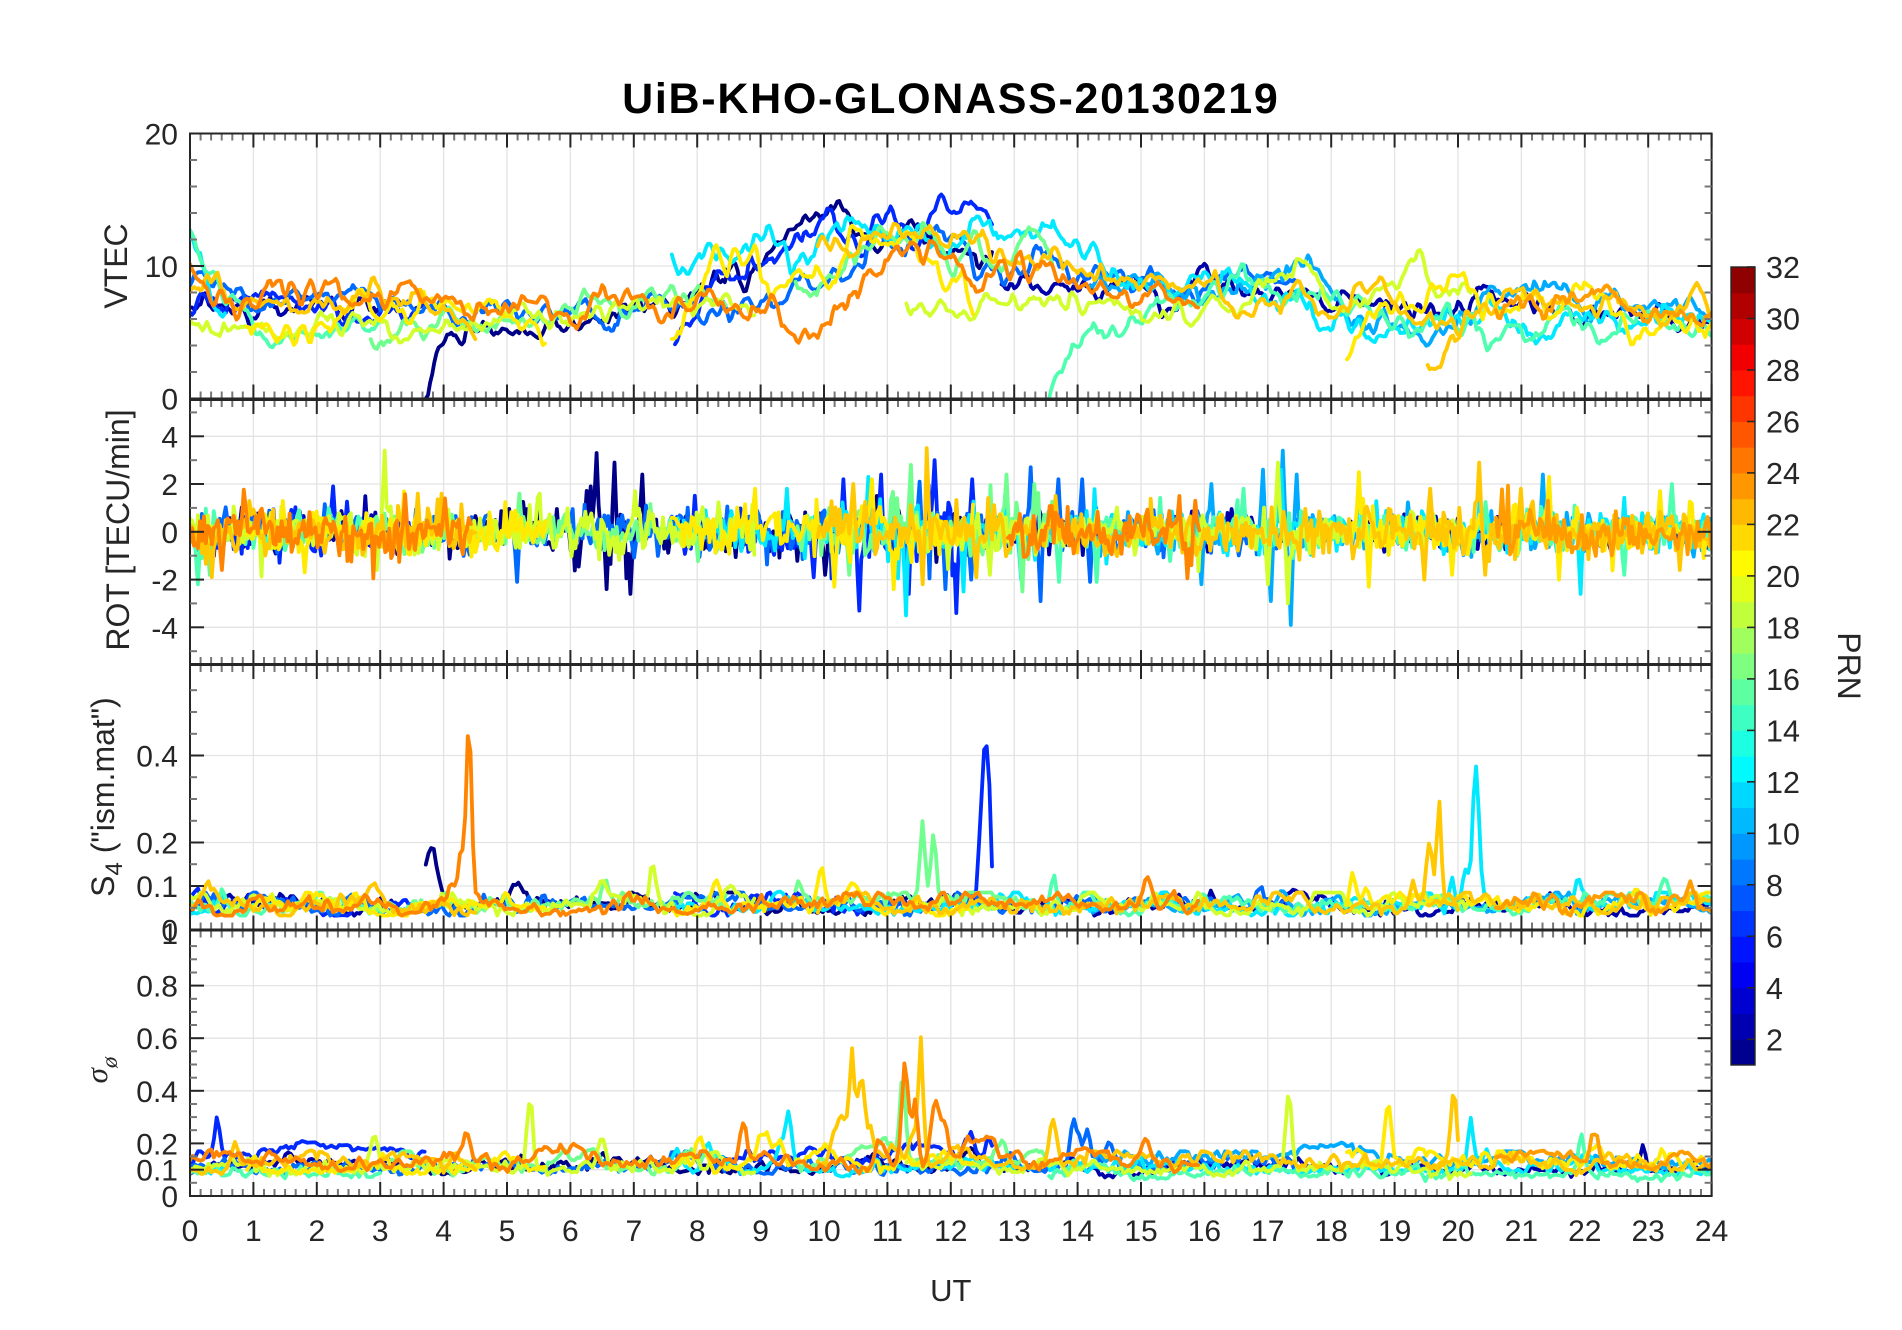  What do you see at coordinates (164, 628) in the screenshot?
I see `svg-text: -4` at bounding box center [164, 628].